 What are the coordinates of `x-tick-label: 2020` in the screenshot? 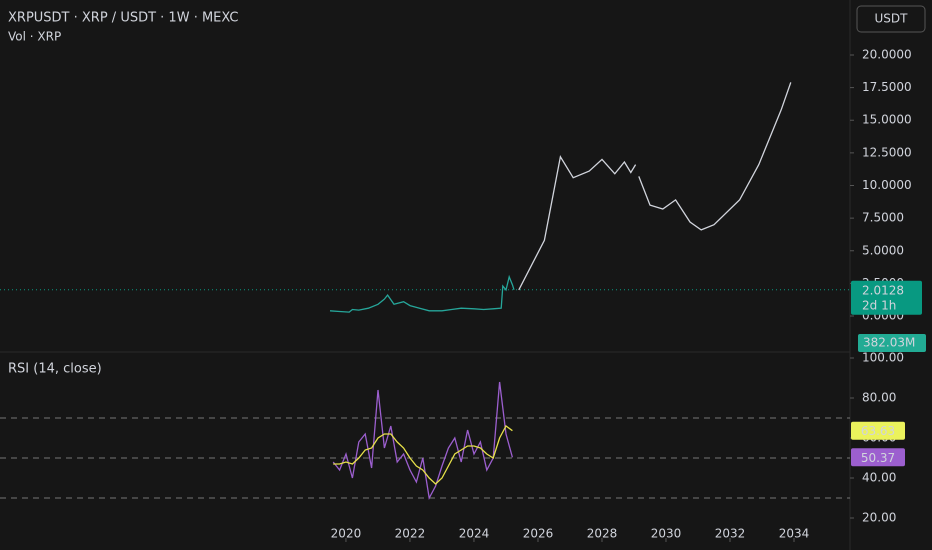 It's located at (346, 534).